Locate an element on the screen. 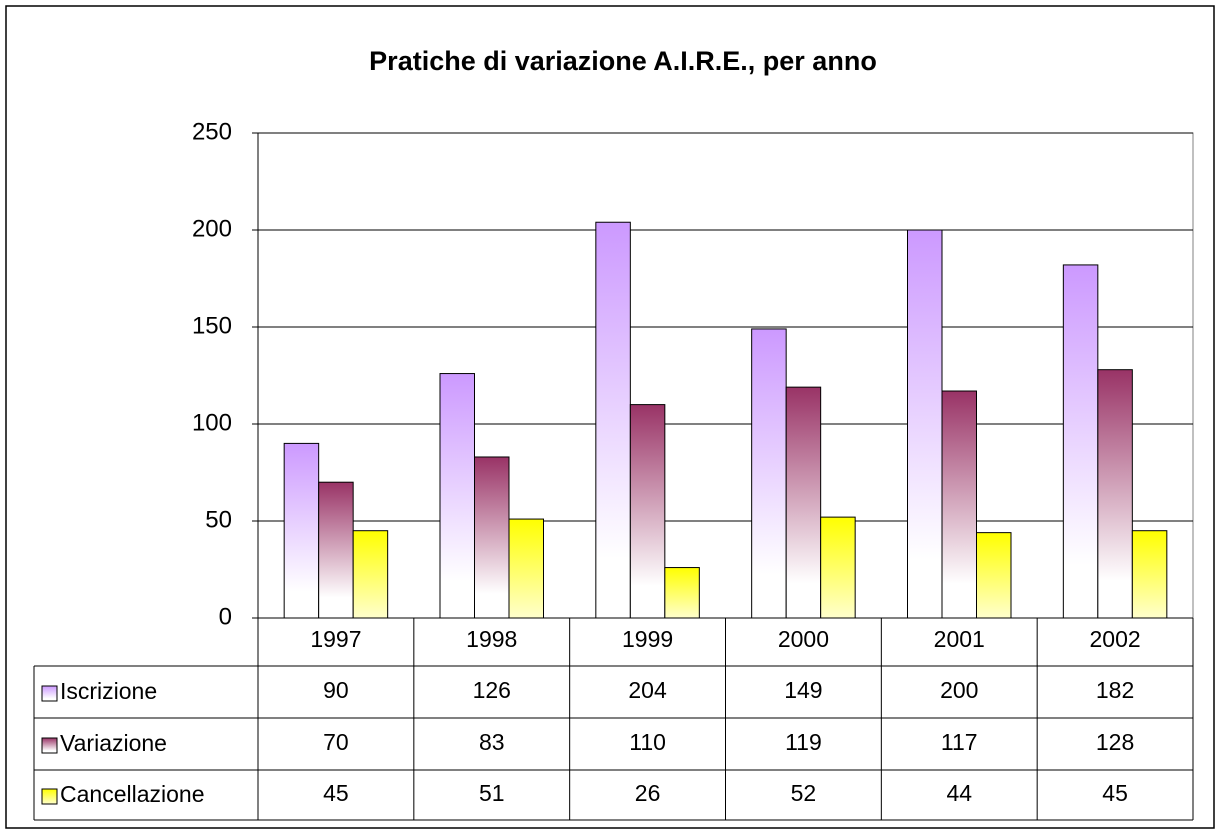 This screenshot has width=1220, height=834. table-value: 119 is located at coordinates (803, 742).